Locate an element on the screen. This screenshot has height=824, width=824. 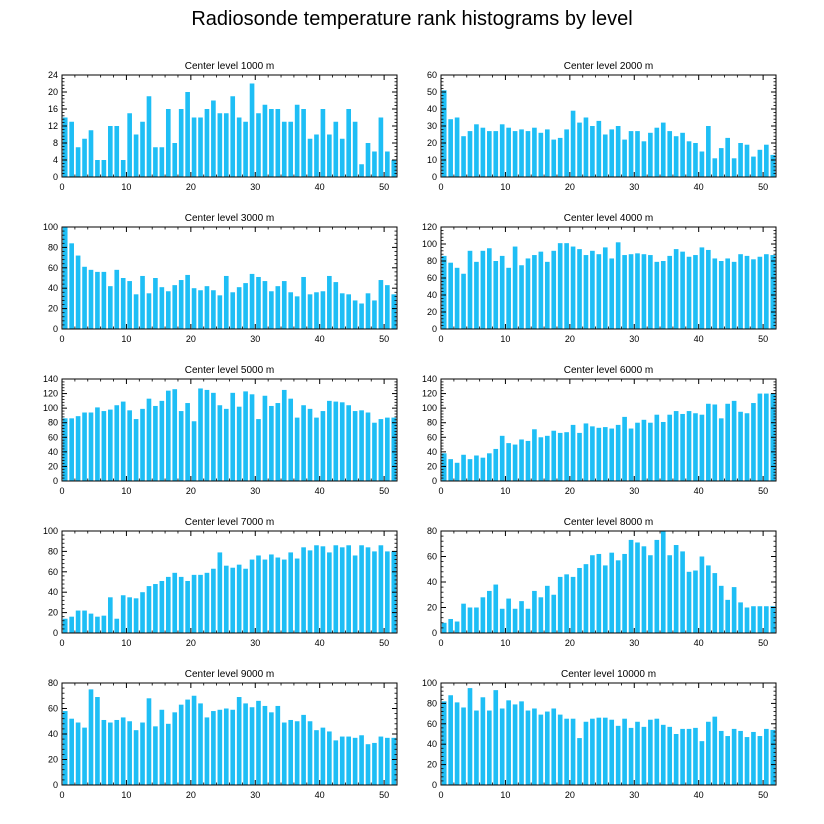
y-tick-label: 0 is located at coordinates (55, 633).